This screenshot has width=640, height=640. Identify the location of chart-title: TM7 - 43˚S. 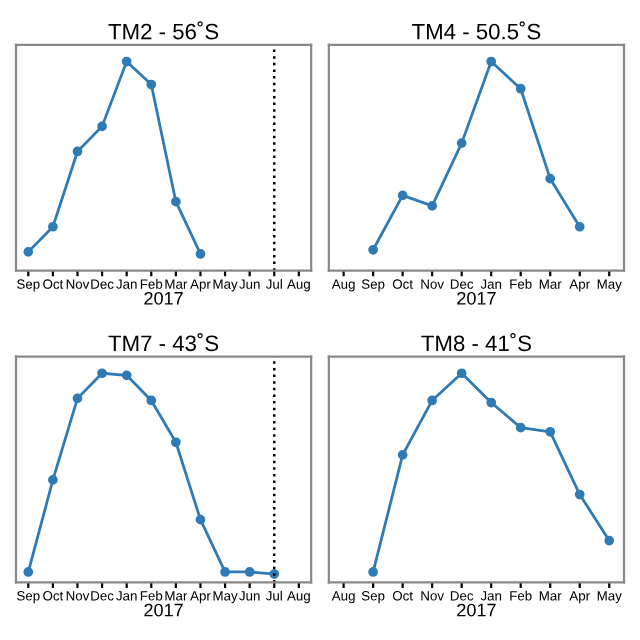
(163, 342).